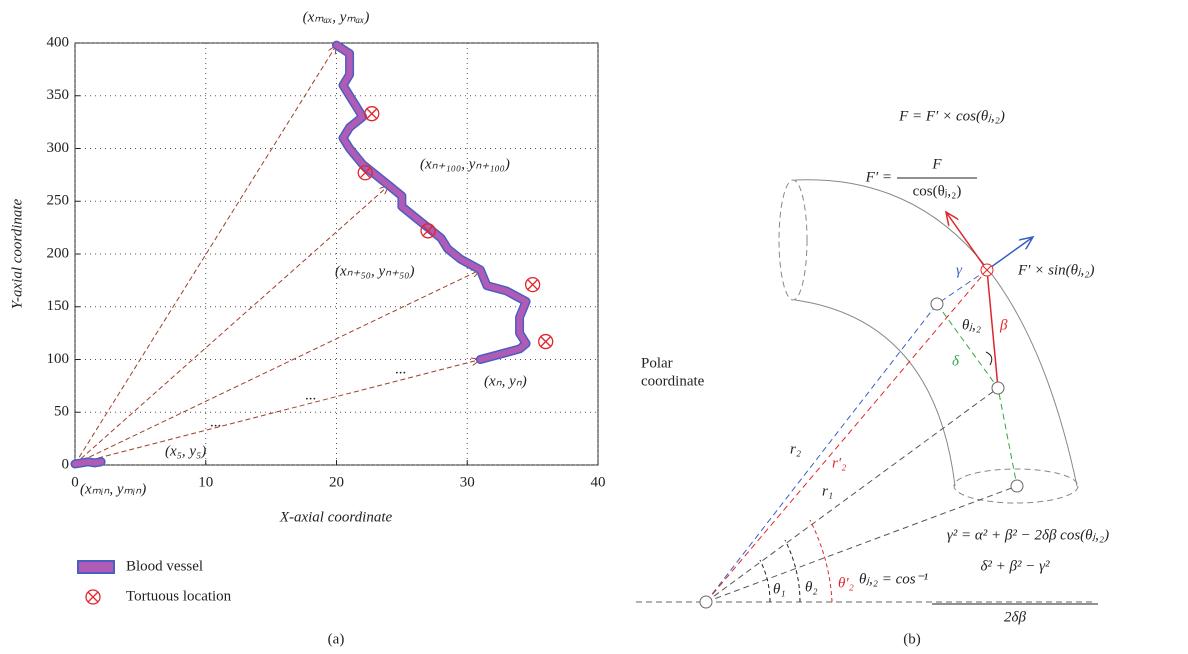  What do you see at coordinates (336, 17) in the screenshot?
I see `annotation: (xₘₐₓ, yₘₐₓ)` at bounding box center [336, 17].